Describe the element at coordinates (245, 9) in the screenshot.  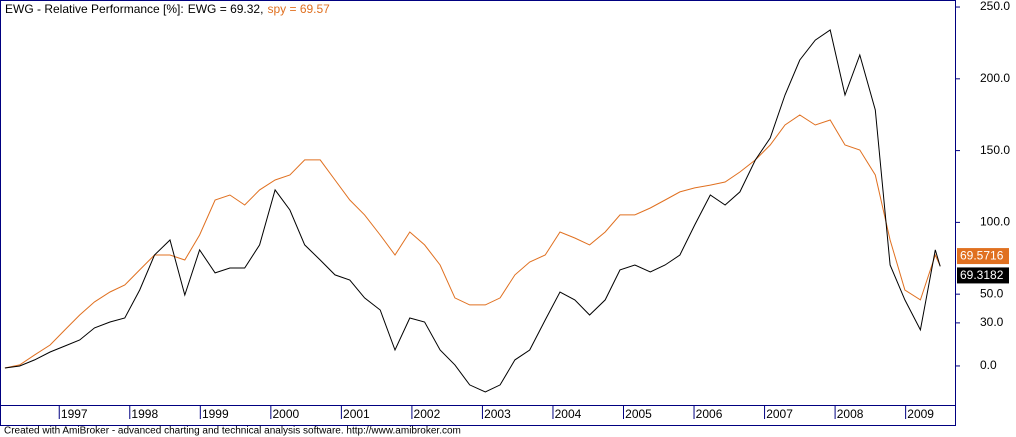
I see `legend-value: 69.32` at that location.